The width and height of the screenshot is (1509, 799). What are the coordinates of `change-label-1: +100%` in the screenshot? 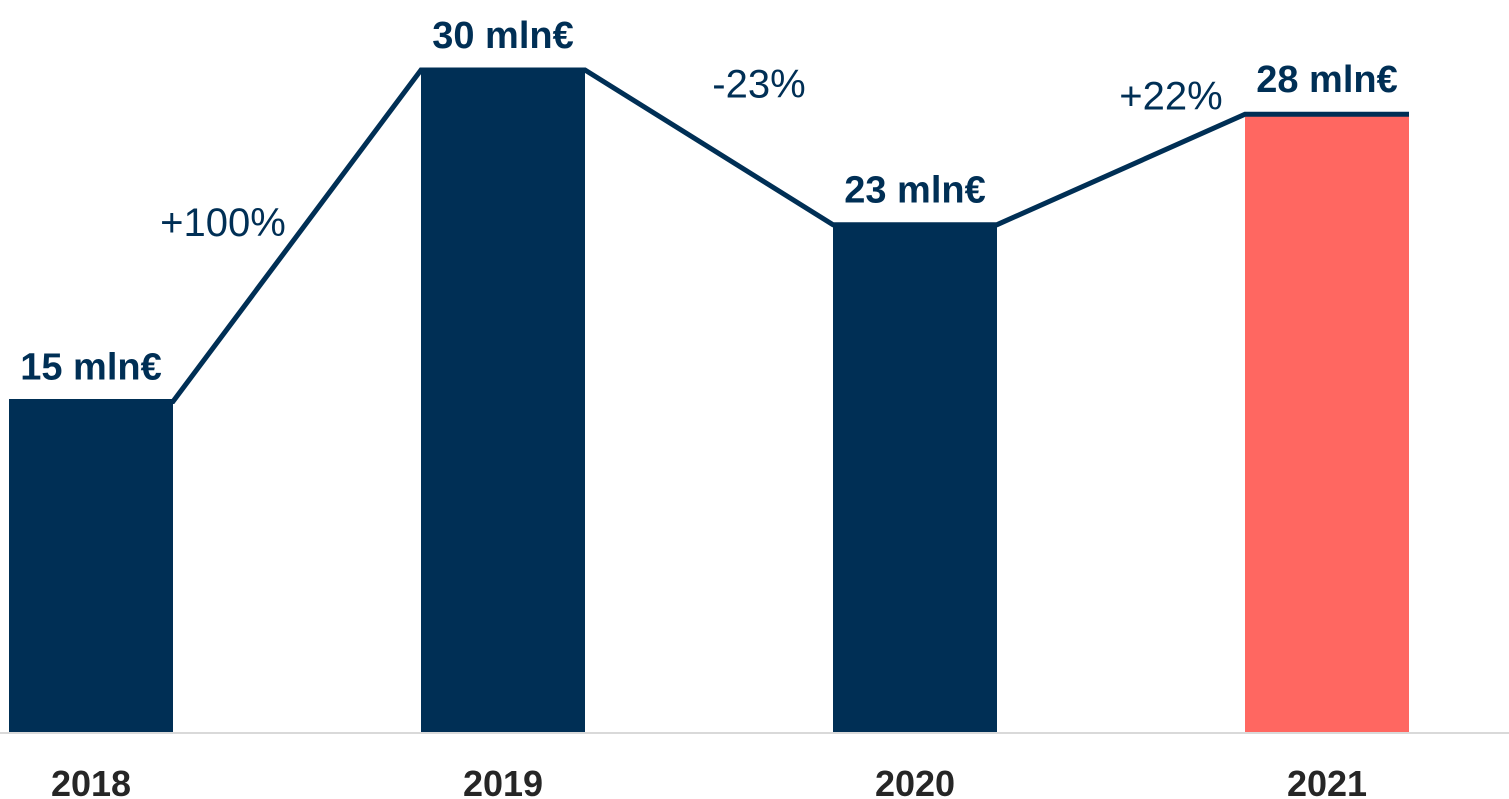 It's located at (223, 223).